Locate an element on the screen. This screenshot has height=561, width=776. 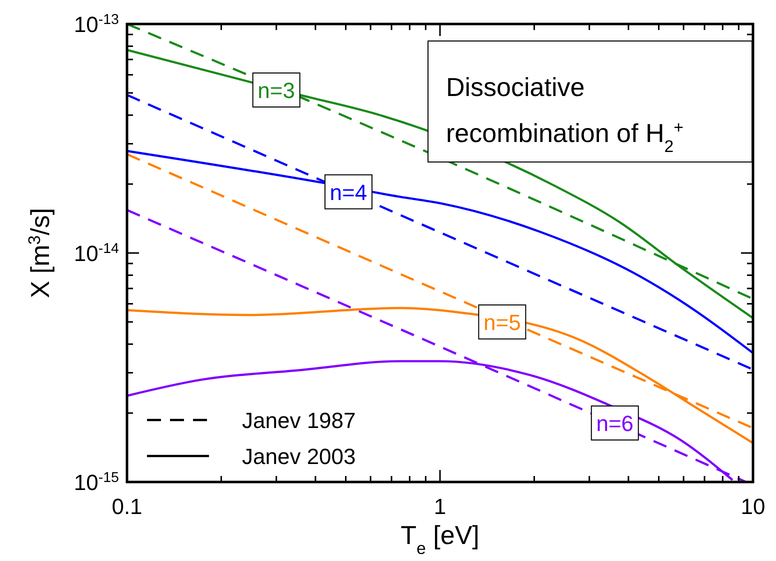
annotation: Janev 2003 is located at coordinates (299, 456).